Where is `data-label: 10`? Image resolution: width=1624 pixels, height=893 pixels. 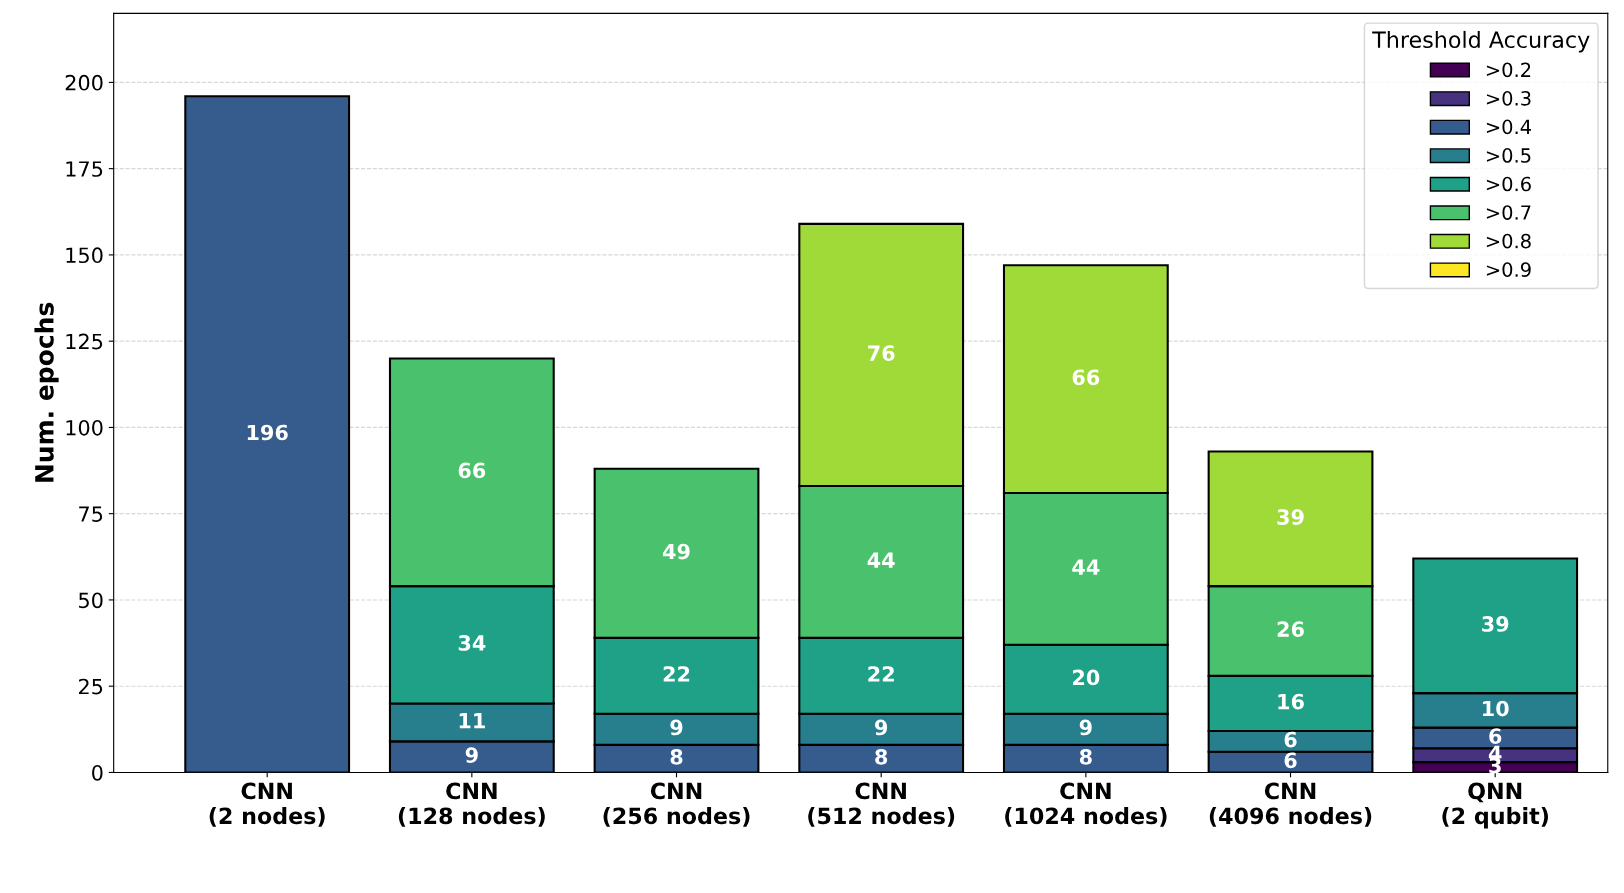
data-label: 10 is located at coordinates (1496, 708).